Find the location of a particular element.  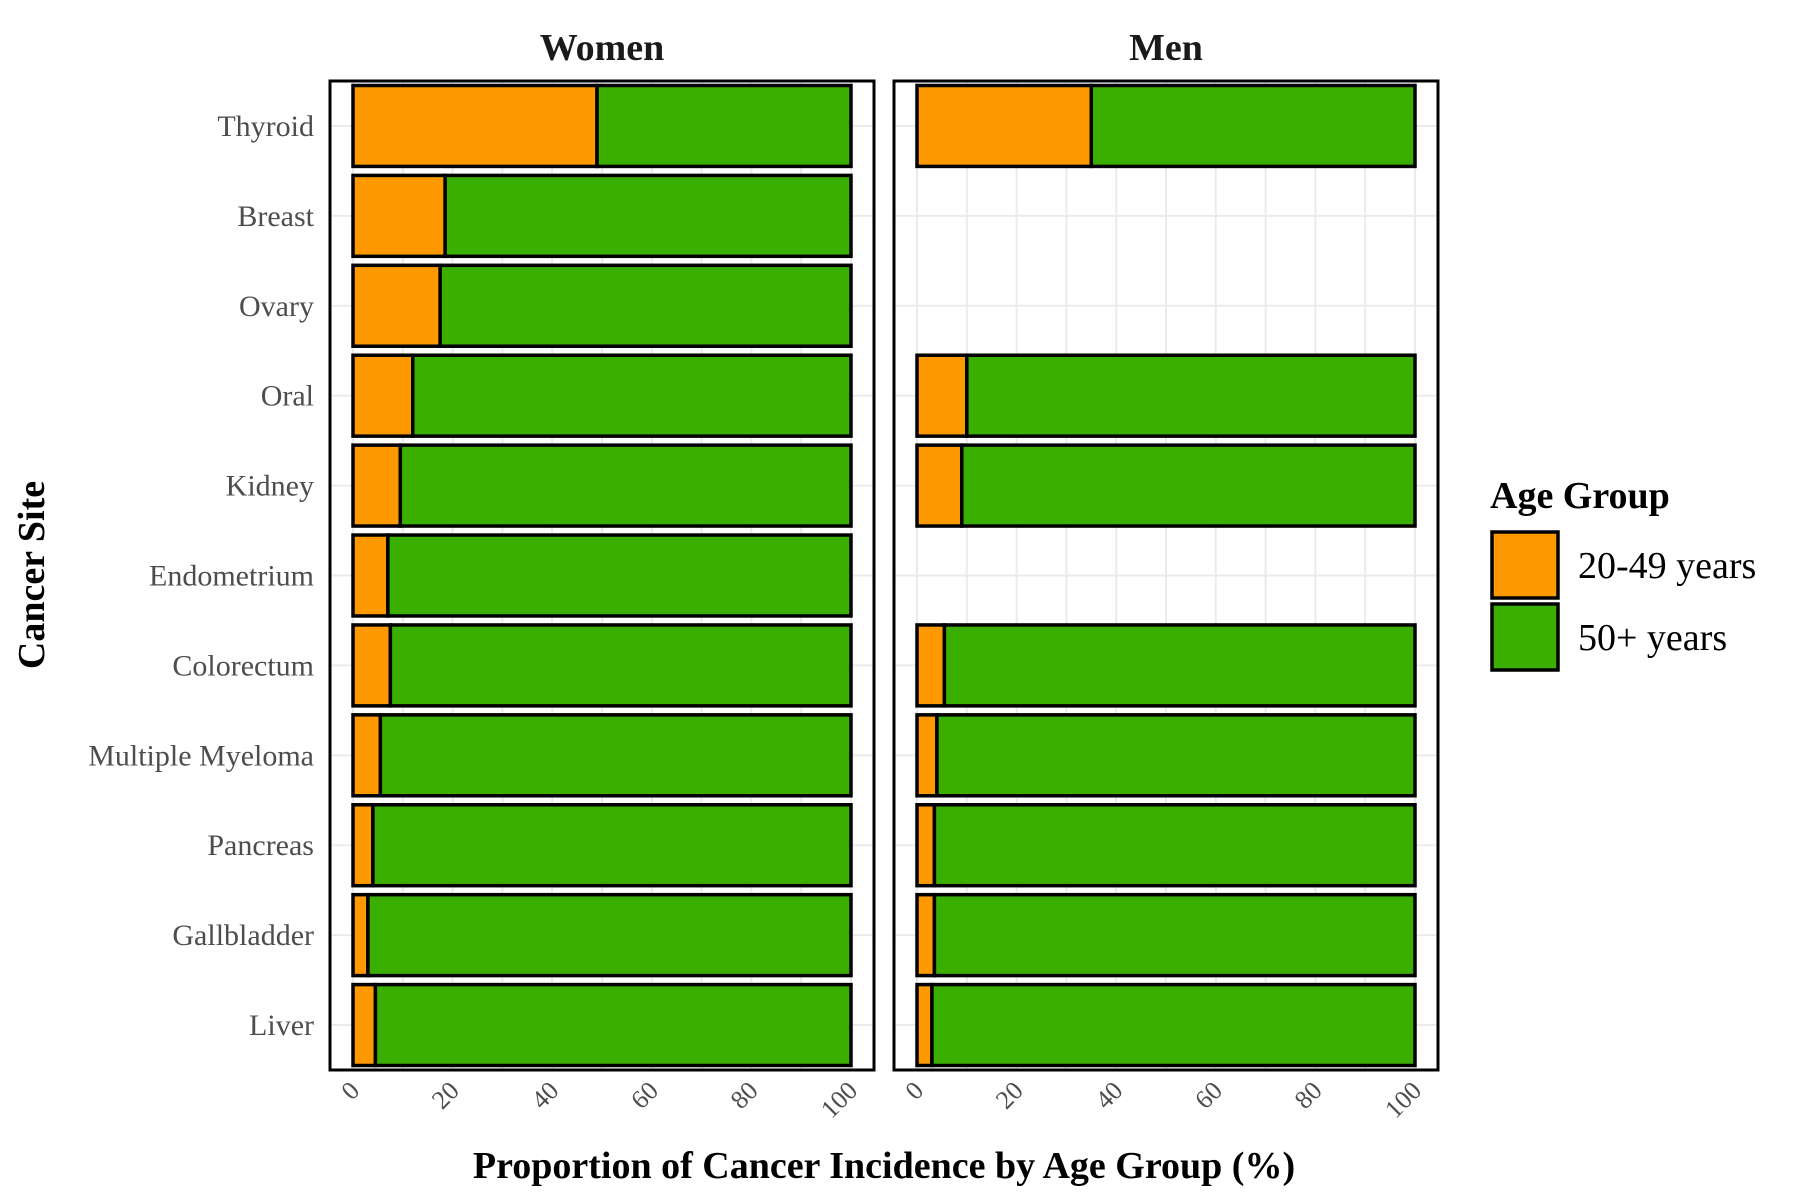

legend-swatch-50plus is located at coordinates (1525, 637).